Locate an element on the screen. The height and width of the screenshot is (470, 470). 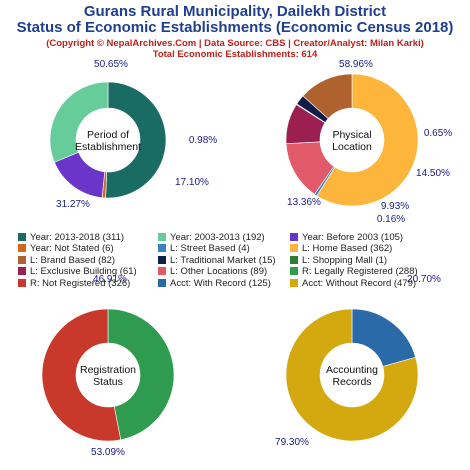
legend-item: Year: Not Stated (6) is located at coordinates (66, 248).